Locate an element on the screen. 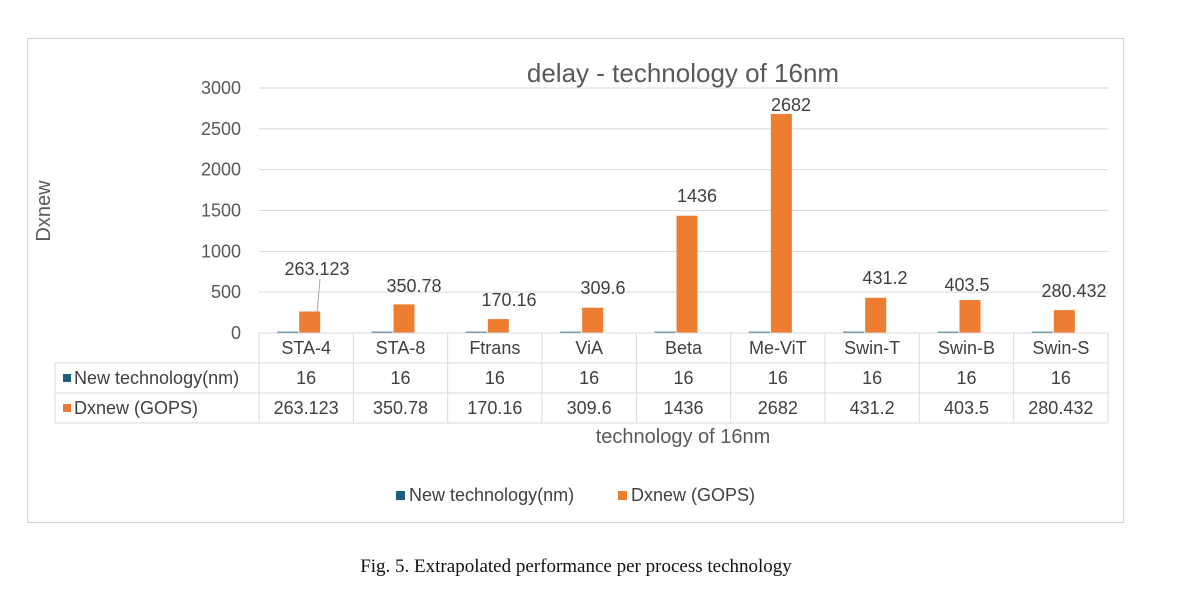 The height and width of the screenshot is (594, 1180). x-tick-label: ViA is located at coordinates (589, 348).